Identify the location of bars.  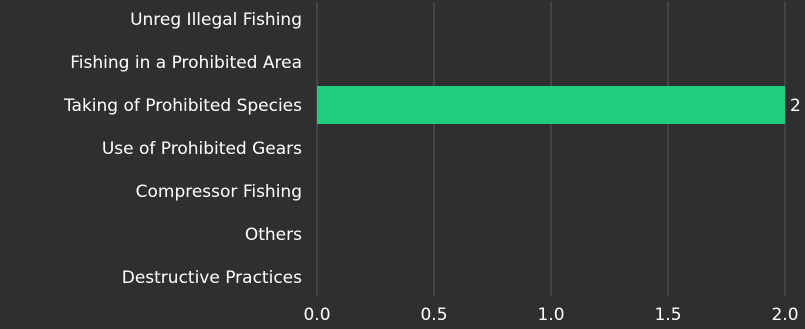
(551, 104).